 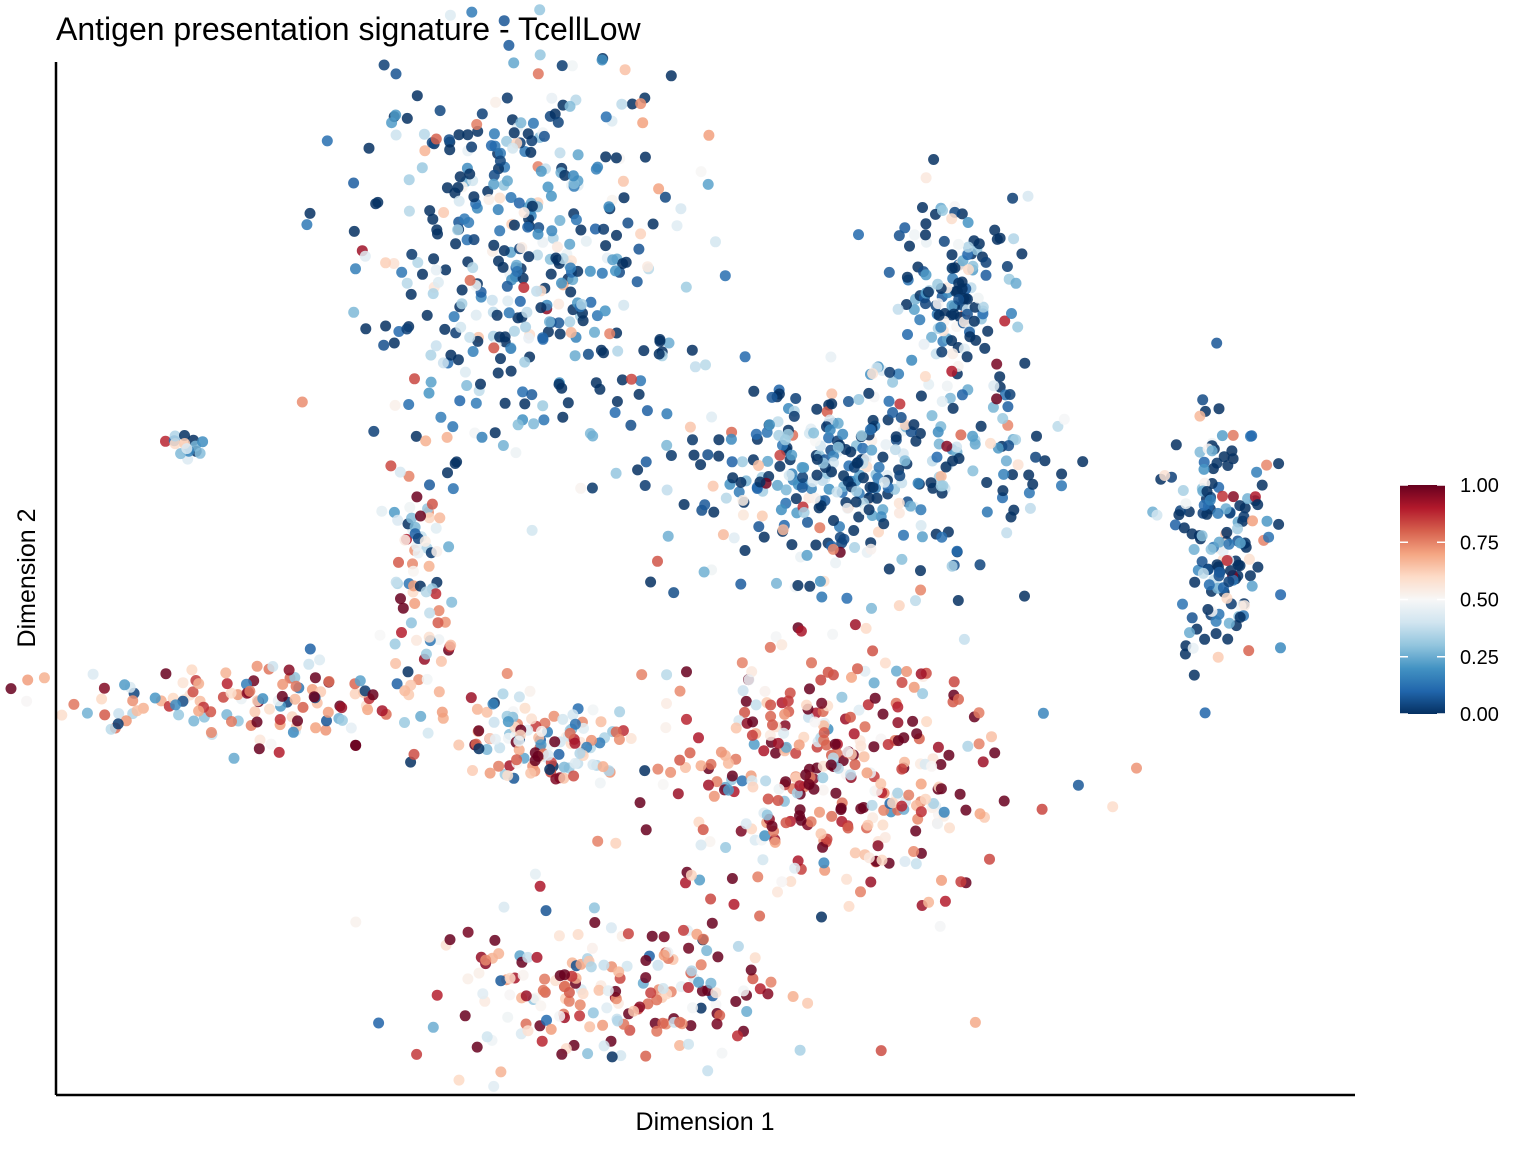 What do you see at coordinates (1479, 715) in the screenshot?
I see `colorbar-tick-label: 0.00` at bounding box center [1479, 715].